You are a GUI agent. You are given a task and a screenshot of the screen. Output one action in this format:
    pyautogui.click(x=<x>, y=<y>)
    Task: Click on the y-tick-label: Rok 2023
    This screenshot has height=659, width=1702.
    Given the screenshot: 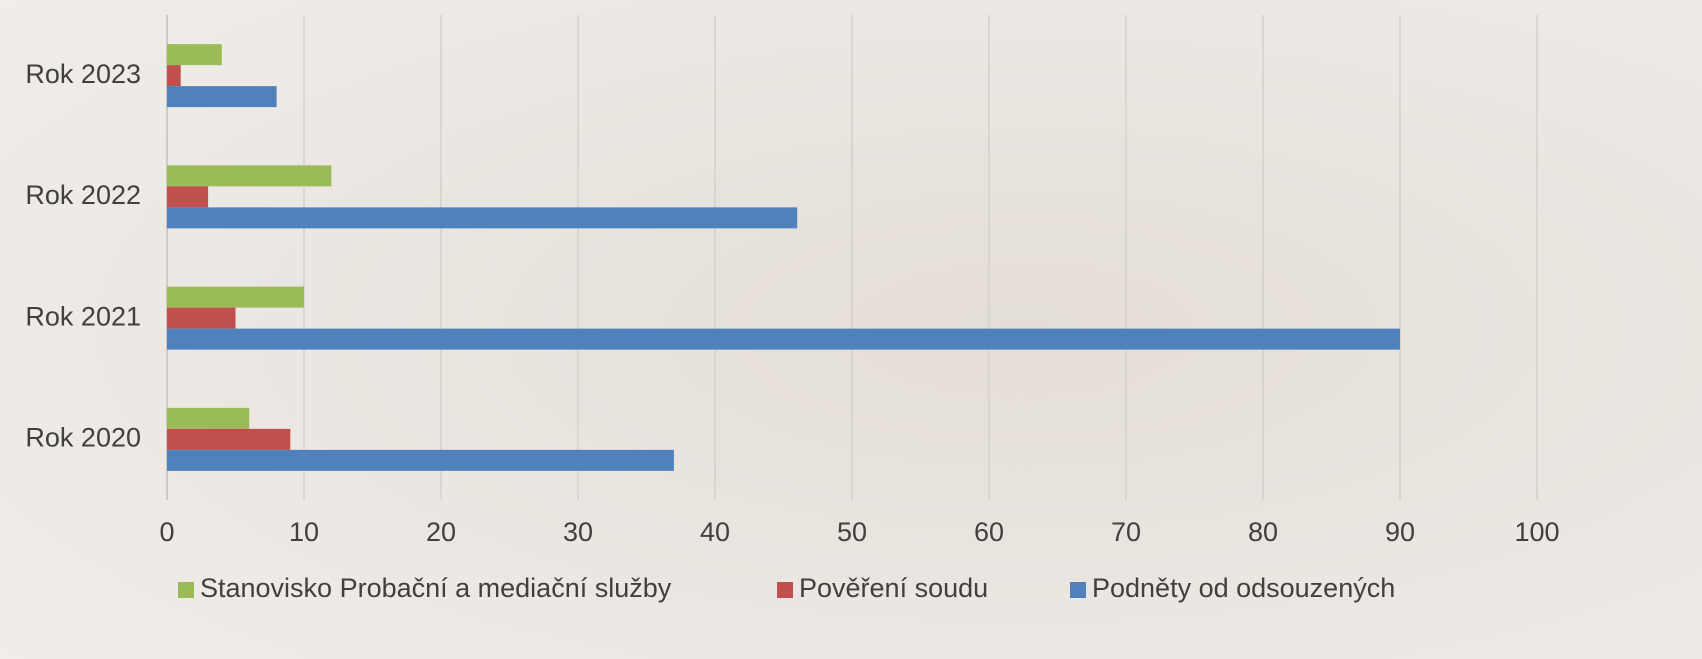 What is the action you would take?
    pyautogui.click(x=83, y=74)
    